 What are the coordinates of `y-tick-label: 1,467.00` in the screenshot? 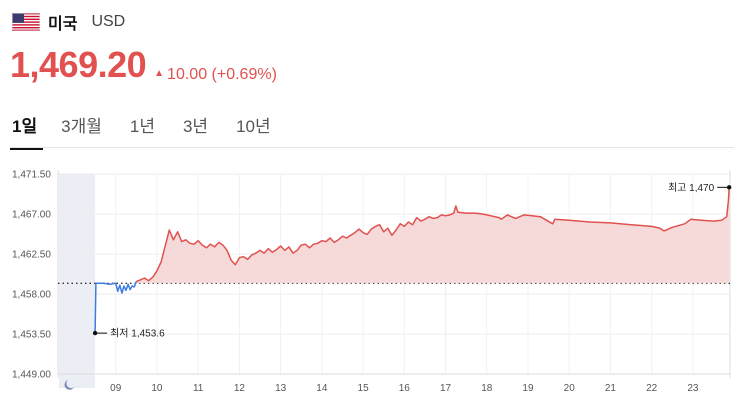 It's located at (31, 215).